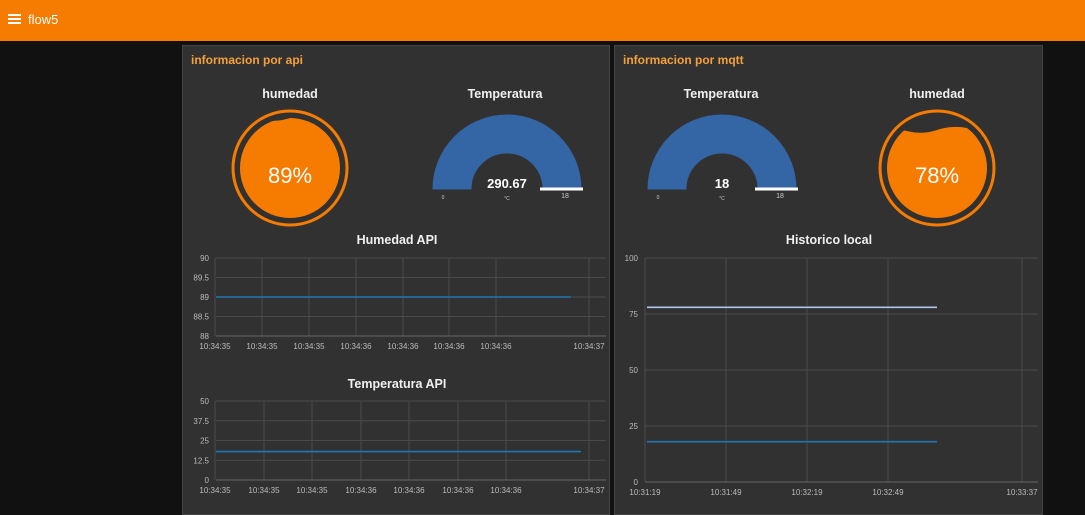 The width and height of the screenshot is (1085, 515). Describe the element at coordinates (397, 384) in the screenshot. I see `chart-title: Temperatura API` at that location.